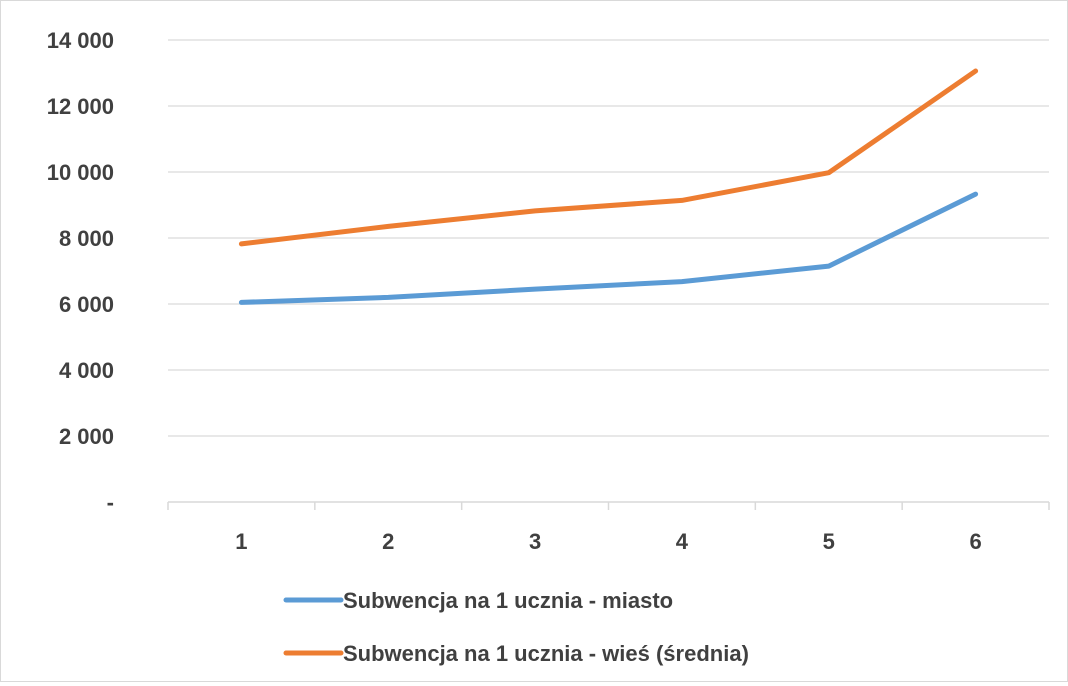  What do you see at coordinates (110, 502) in the screenshot?
I see `y-tick-label: -` at bounding box center [110, 502].